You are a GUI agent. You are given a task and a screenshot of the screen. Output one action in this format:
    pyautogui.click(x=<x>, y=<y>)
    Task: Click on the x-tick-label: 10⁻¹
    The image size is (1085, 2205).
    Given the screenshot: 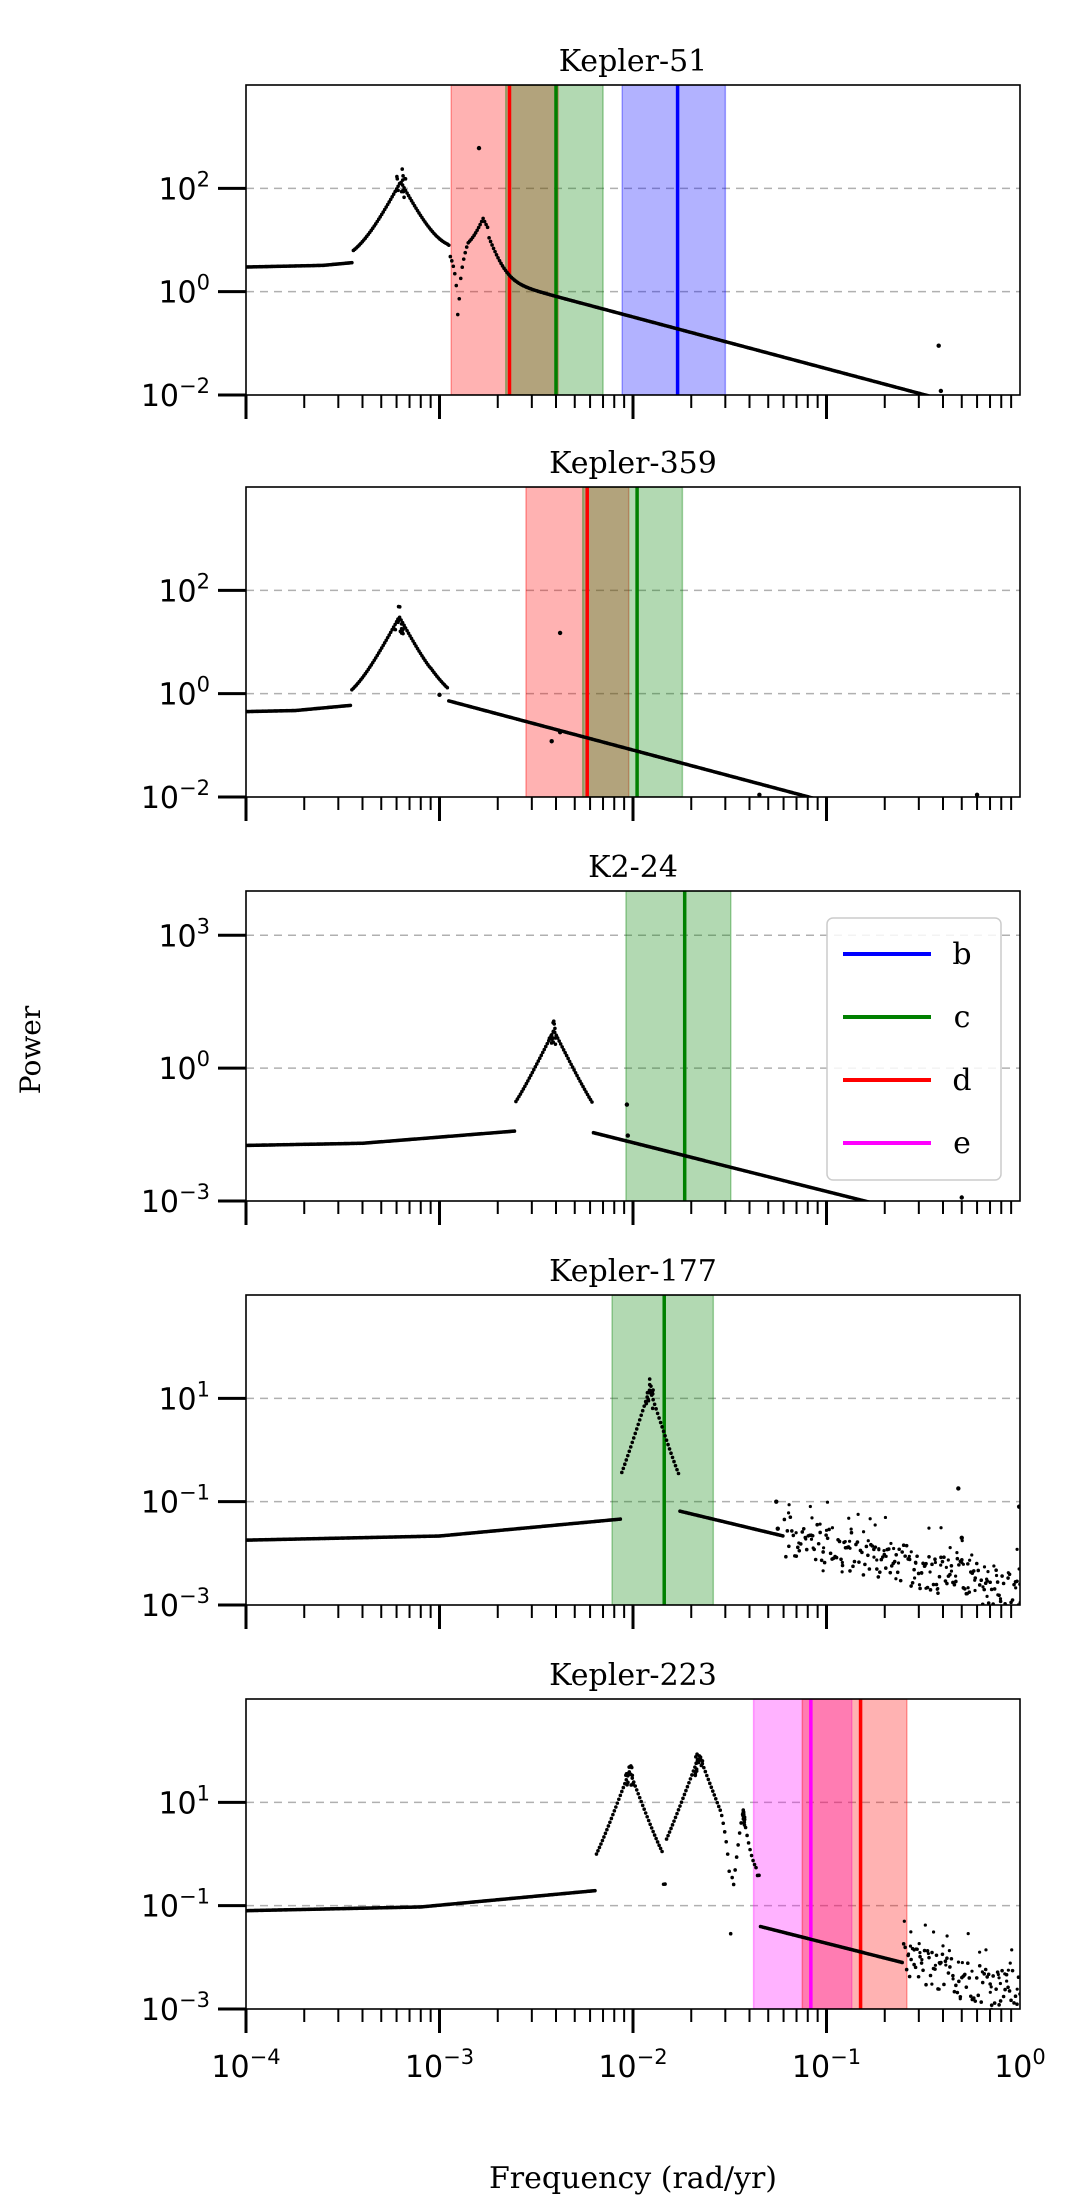 What is the action you would take?
    pyautogui.click(x=826, y=2065)
    